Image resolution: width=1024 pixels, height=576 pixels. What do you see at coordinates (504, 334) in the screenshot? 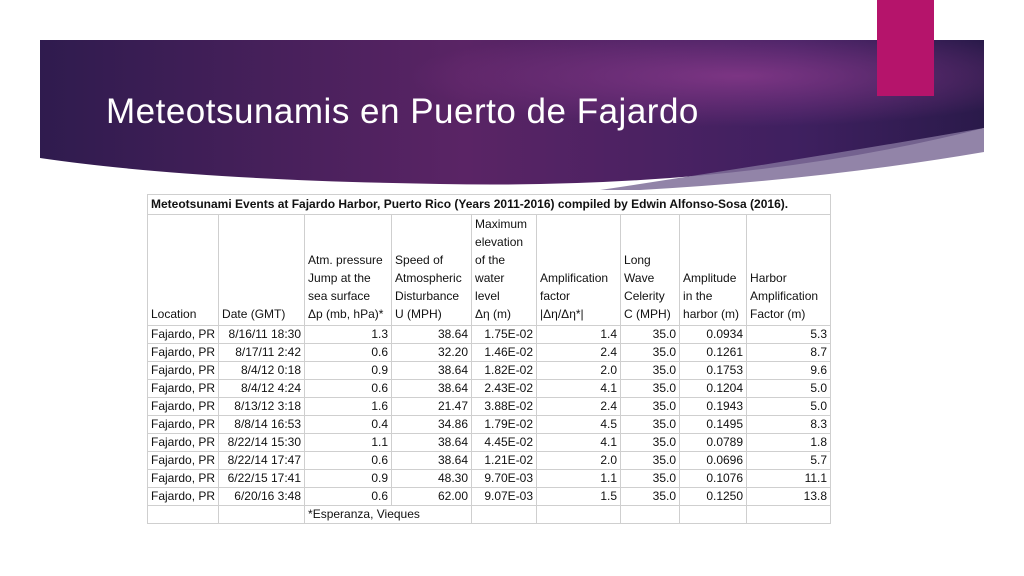
I see `table-cell: 1.75E-02` at bounding box center [504, 334].